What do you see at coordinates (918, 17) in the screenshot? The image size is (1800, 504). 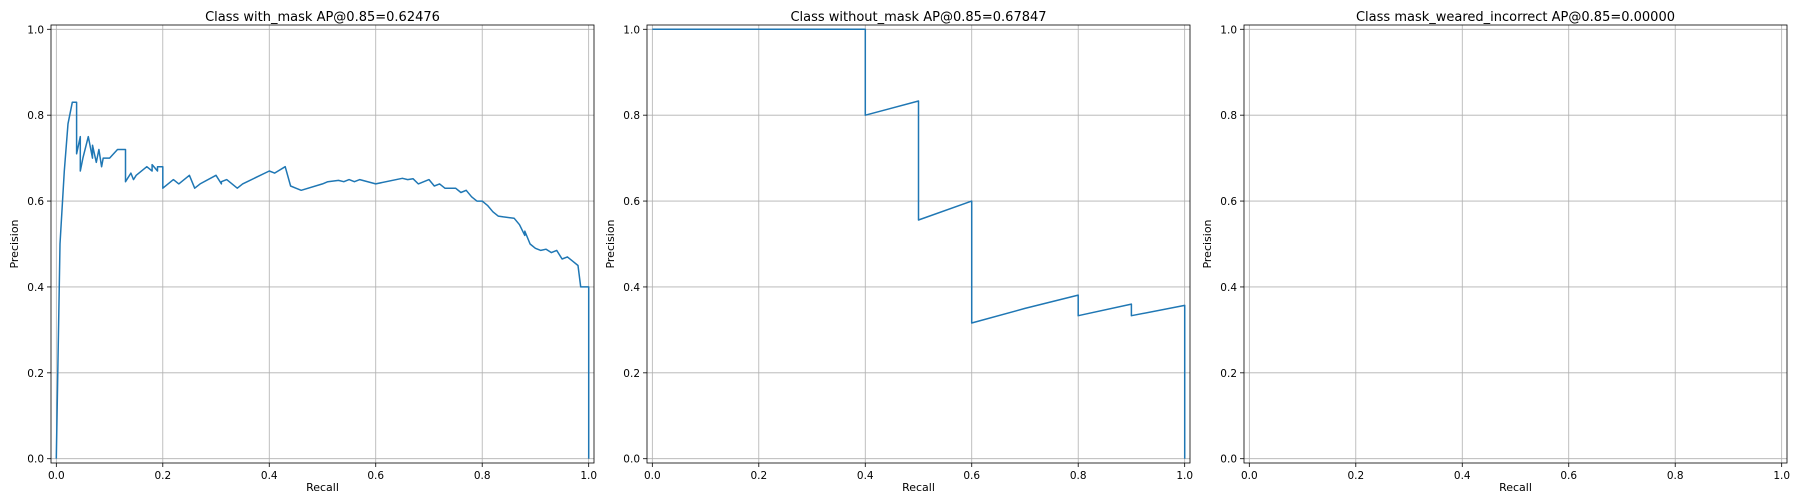 I see `chart-title: Class without_mask AP@0.85=0.67847` at bounding box center [918, 17].